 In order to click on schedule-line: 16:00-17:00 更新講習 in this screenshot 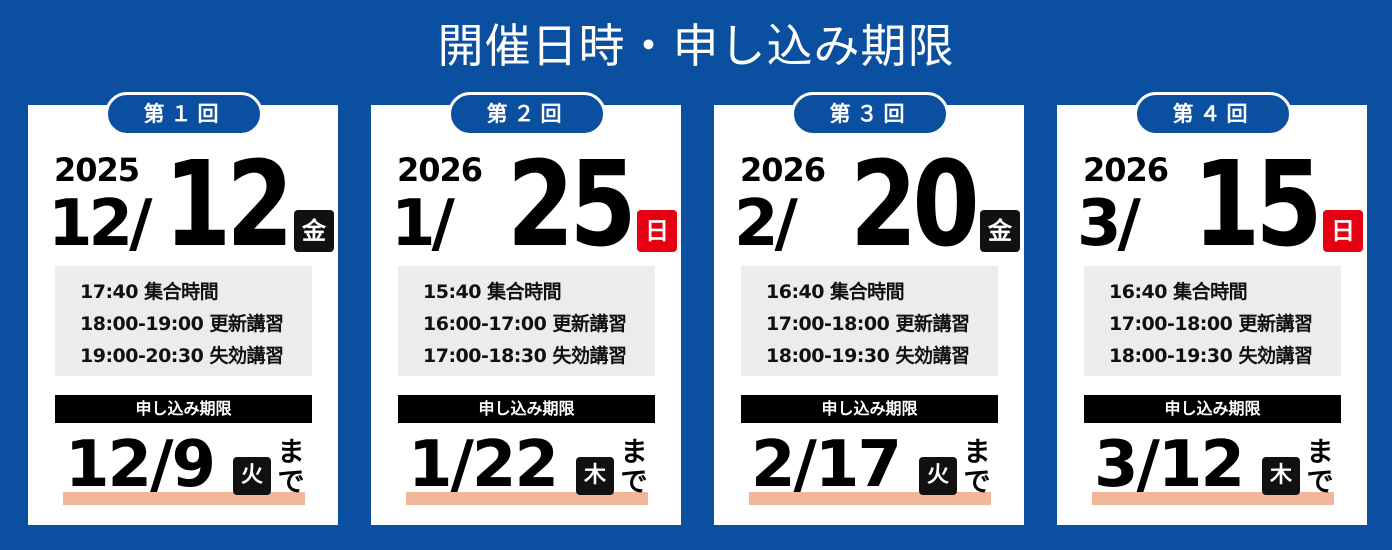, I will do `click(525, 324)`.